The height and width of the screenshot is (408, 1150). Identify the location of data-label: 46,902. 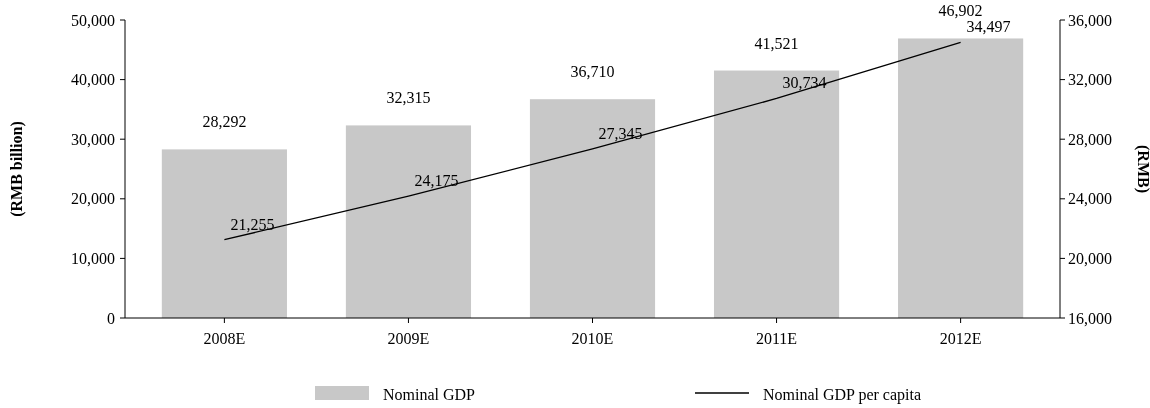
(960, 11).